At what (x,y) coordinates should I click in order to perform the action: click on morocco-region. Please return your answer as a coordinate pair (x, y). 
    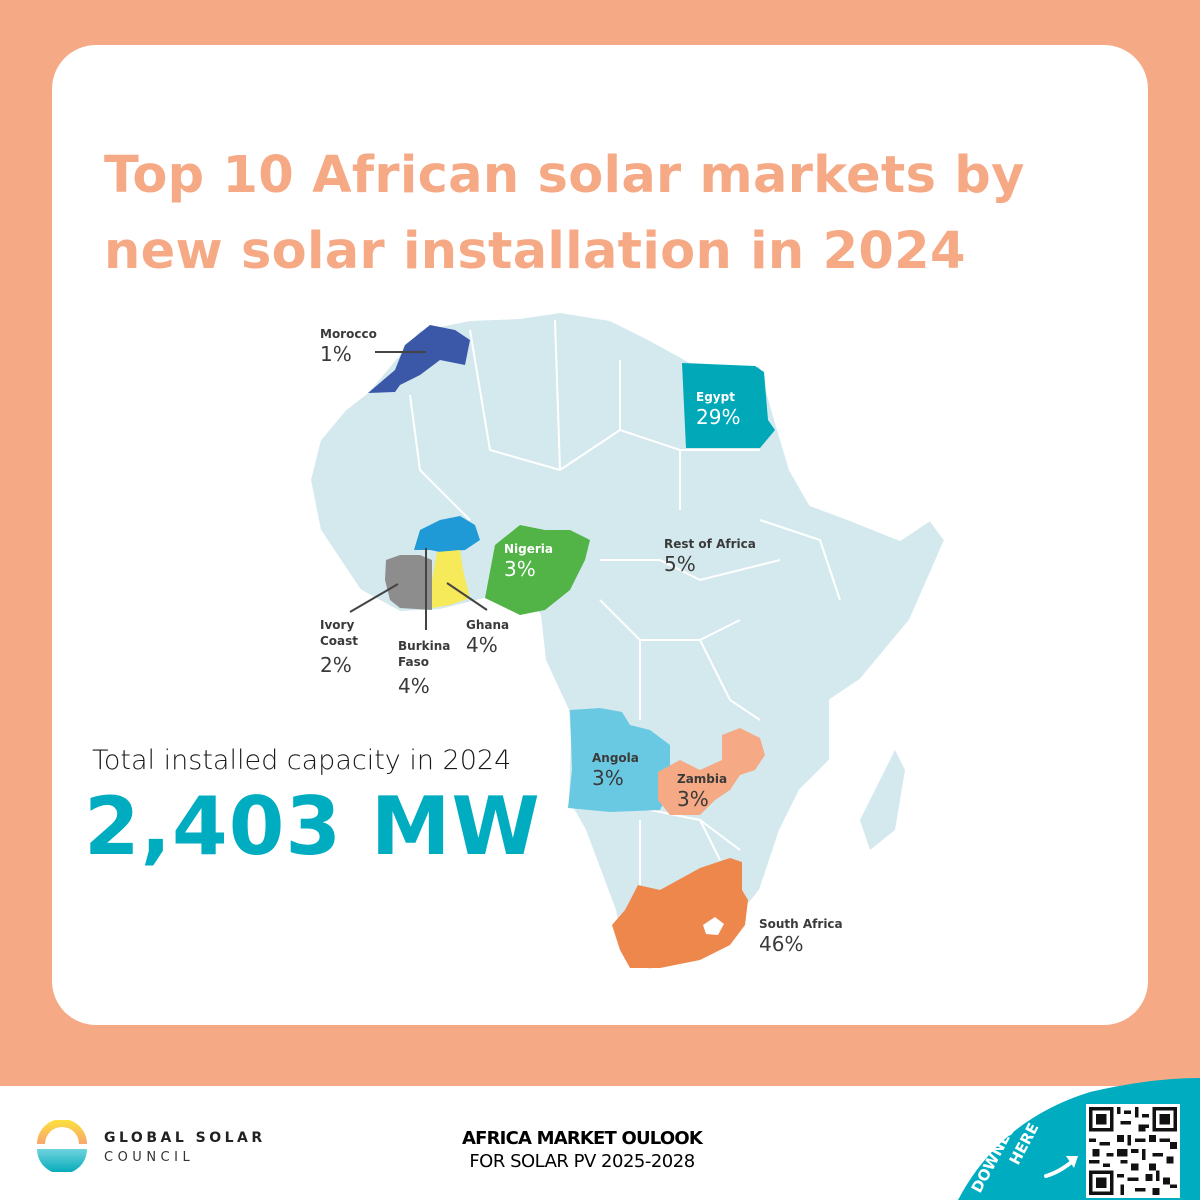
    Looking at the image, I should click on (419, 359).